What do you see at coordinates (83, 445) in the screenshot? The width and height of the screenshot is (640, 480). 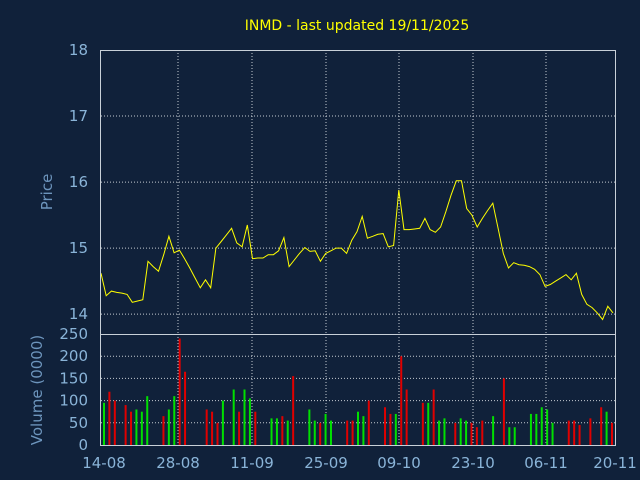 I see `volume-tick-label: 0` at bounding box center [83, 445].